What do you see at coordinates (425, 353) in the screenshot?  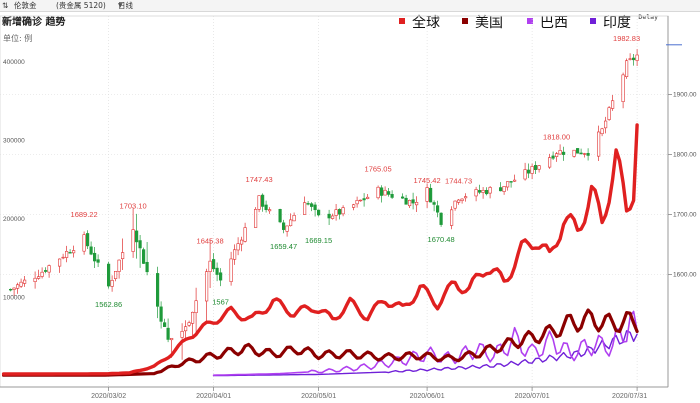 I see `series-line-印度` at bounding box center [425, 353].